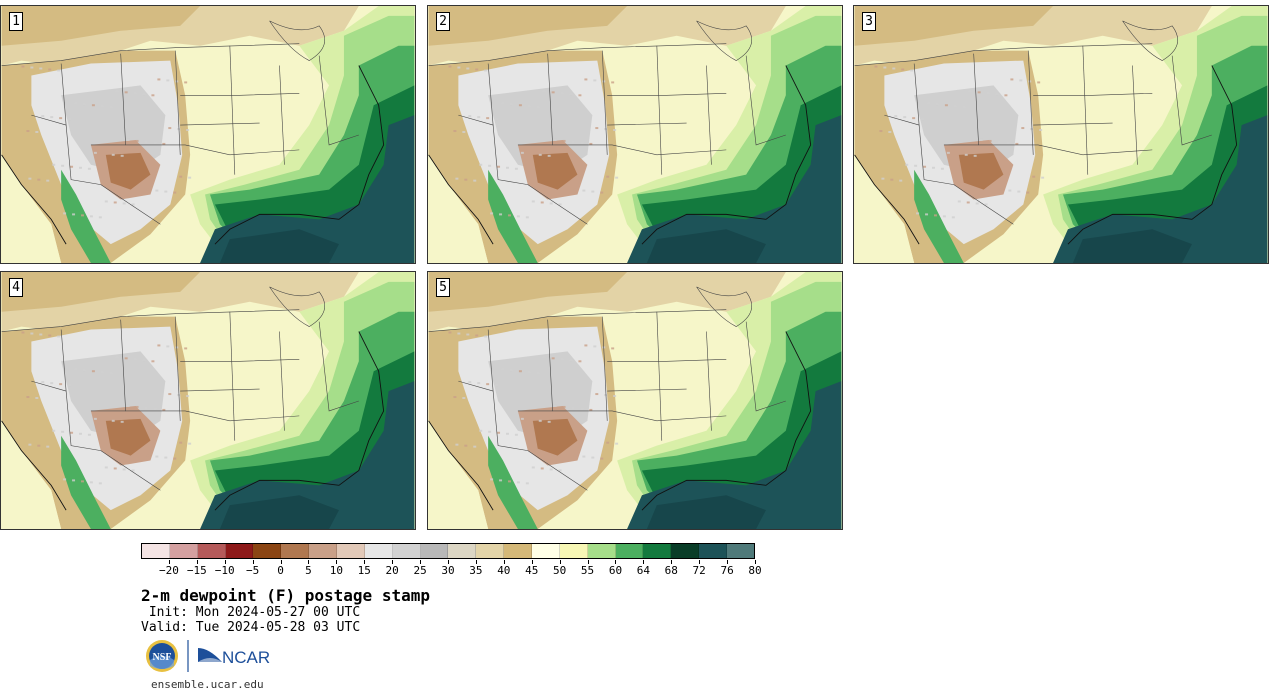 This screenshot has width=1280, height=696. Describe the element at coordinates (476, 570) in the screenshot. I see `colorbar-tick-label: 35` at that location.